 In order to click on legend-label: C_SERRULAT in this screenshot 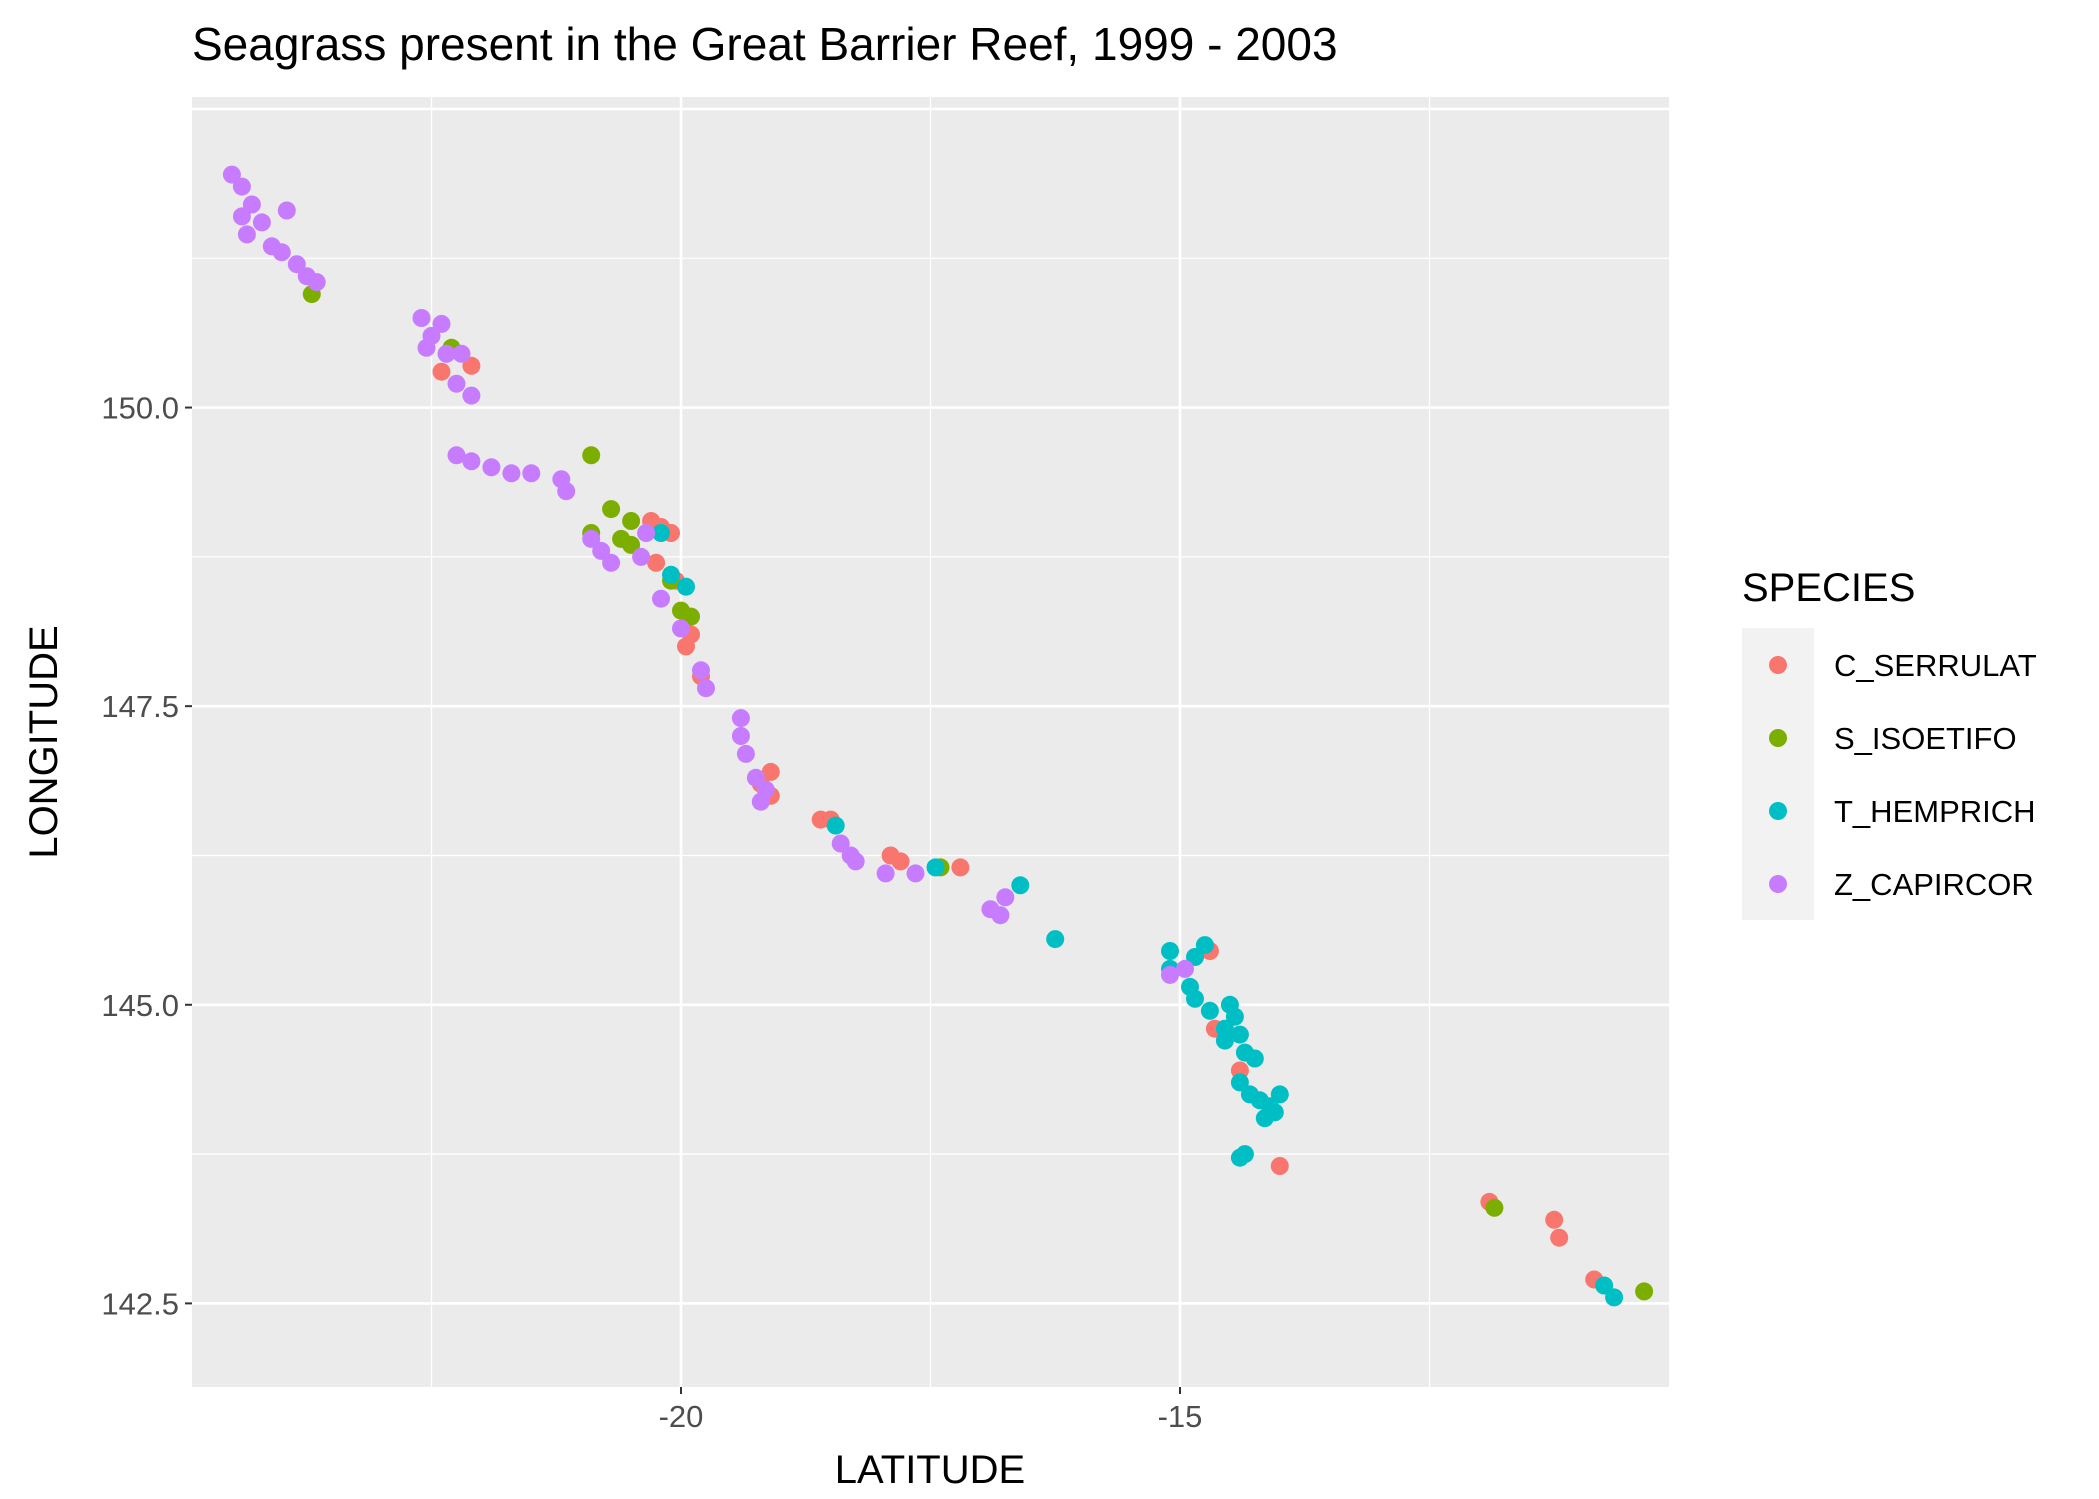, I will do `click(1935, 665)`.